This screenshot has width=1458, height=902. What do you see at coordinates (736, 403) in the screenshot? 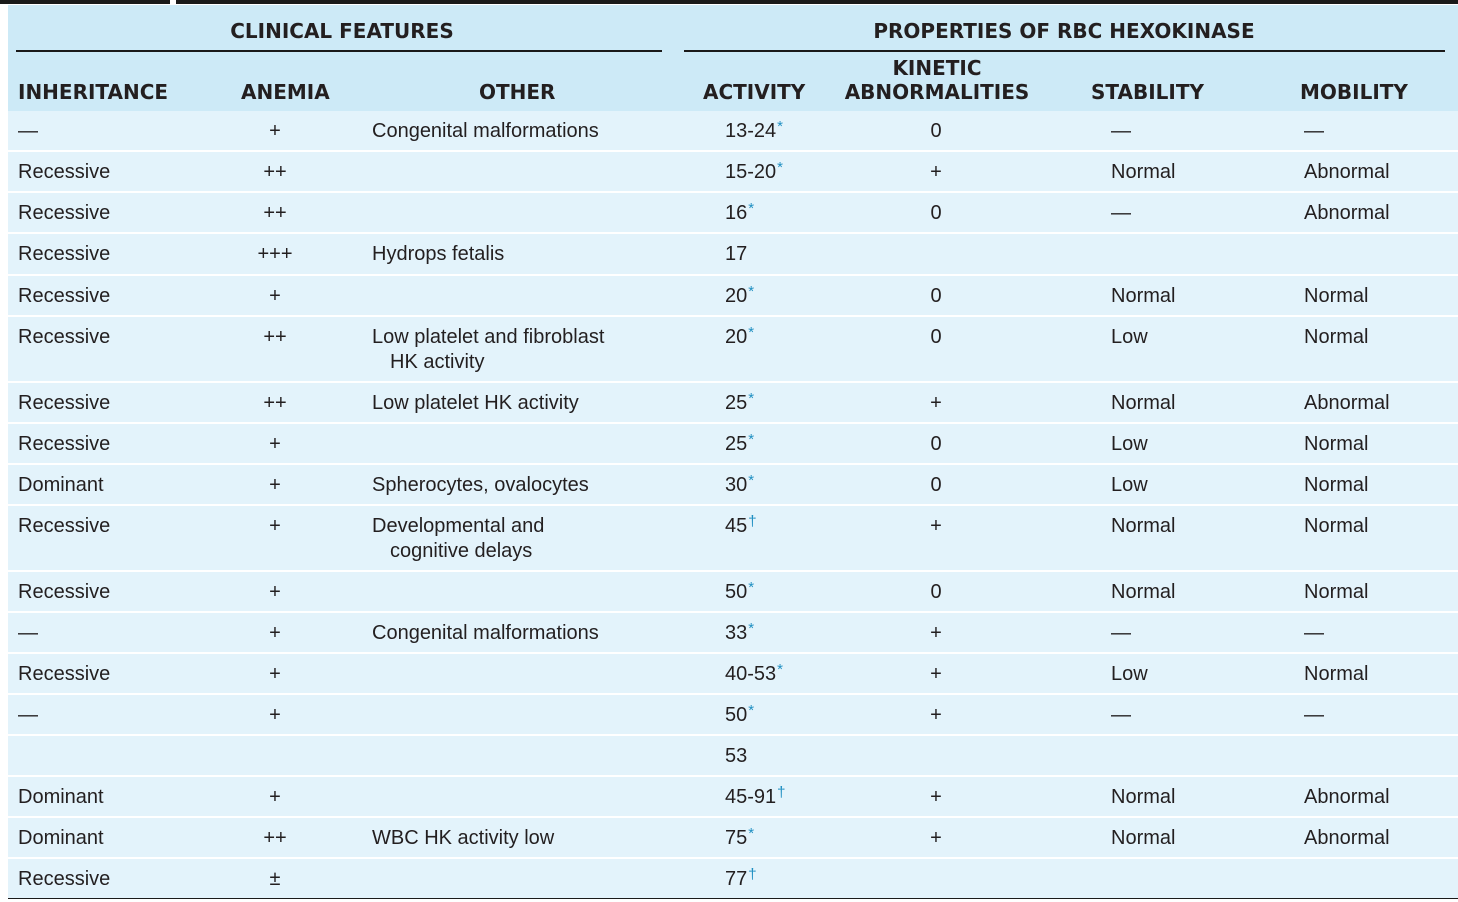
I see `activity-value: 25` at bounding box center [736, 403].